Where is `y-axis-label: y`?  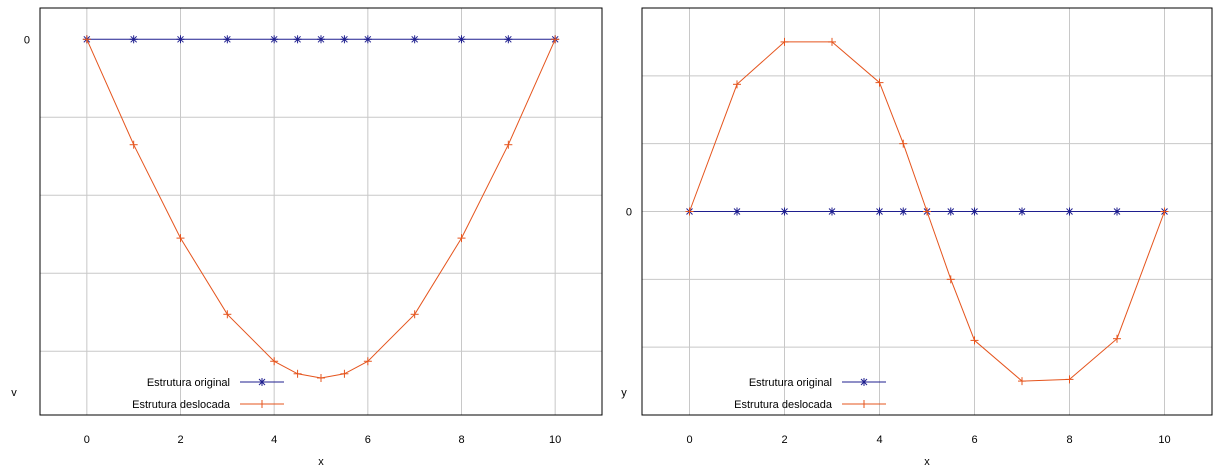 y-axis-label: y is located at coordinates (624, 393).